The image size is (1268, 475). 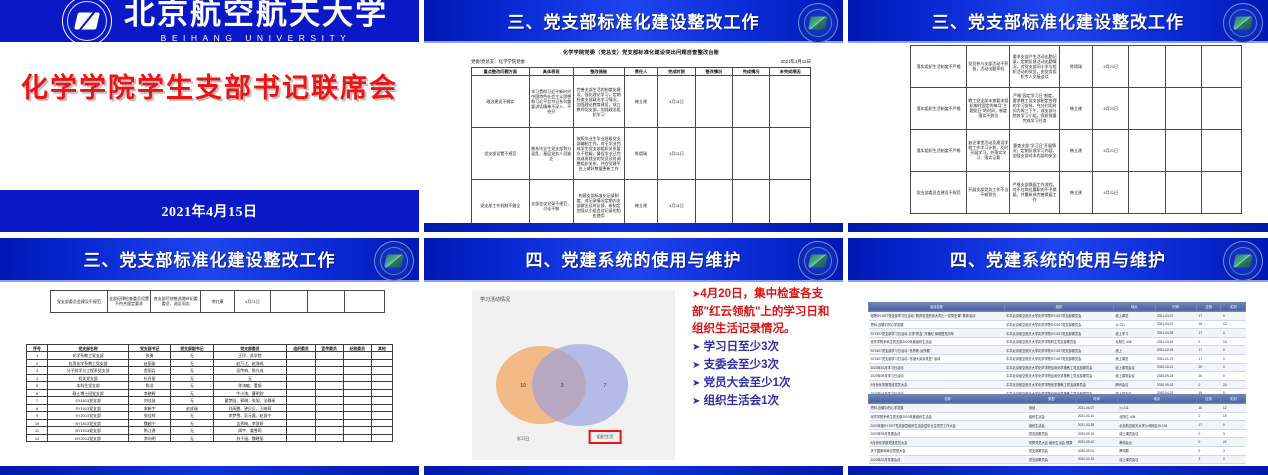 What do you see at coordinates (1134, 333) in the screenshot?
I see `table-cell: 线上学习` at bounding box center [1134, 333].